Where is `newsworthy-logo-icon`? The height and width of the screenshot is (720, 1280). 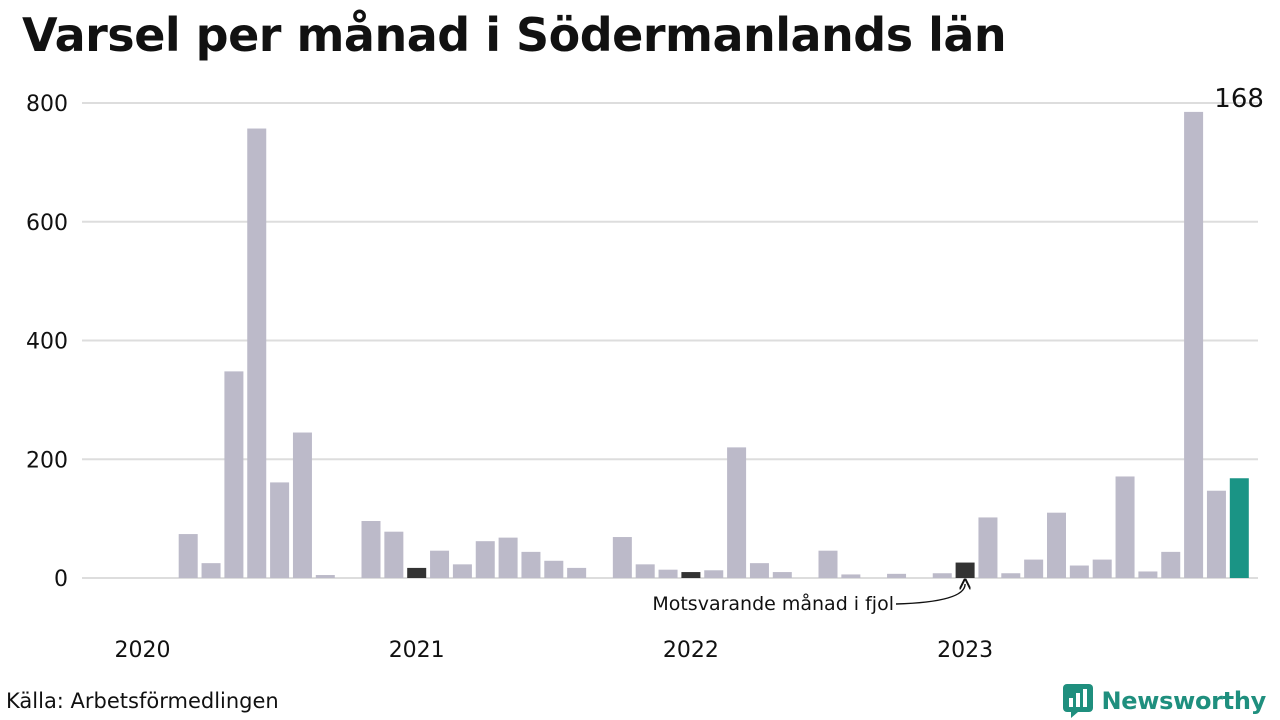
newsworthy-logo-icon is located at coordinates (1078, 701).